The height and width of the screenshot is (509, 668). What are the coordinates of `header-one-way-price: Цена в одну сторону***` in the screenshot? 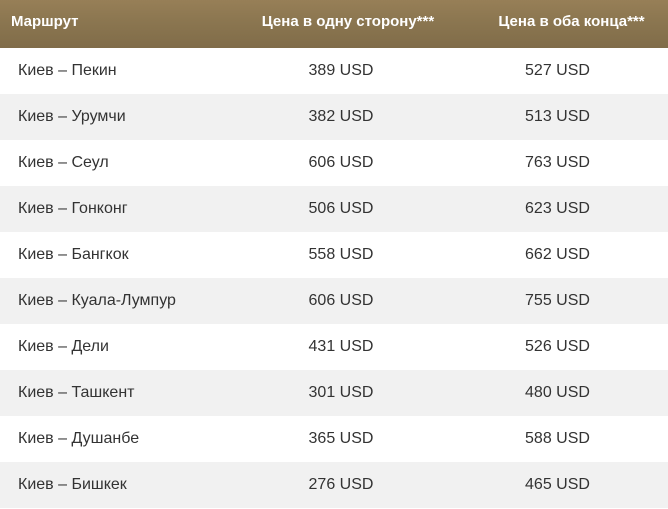 It's located at (348, 21).